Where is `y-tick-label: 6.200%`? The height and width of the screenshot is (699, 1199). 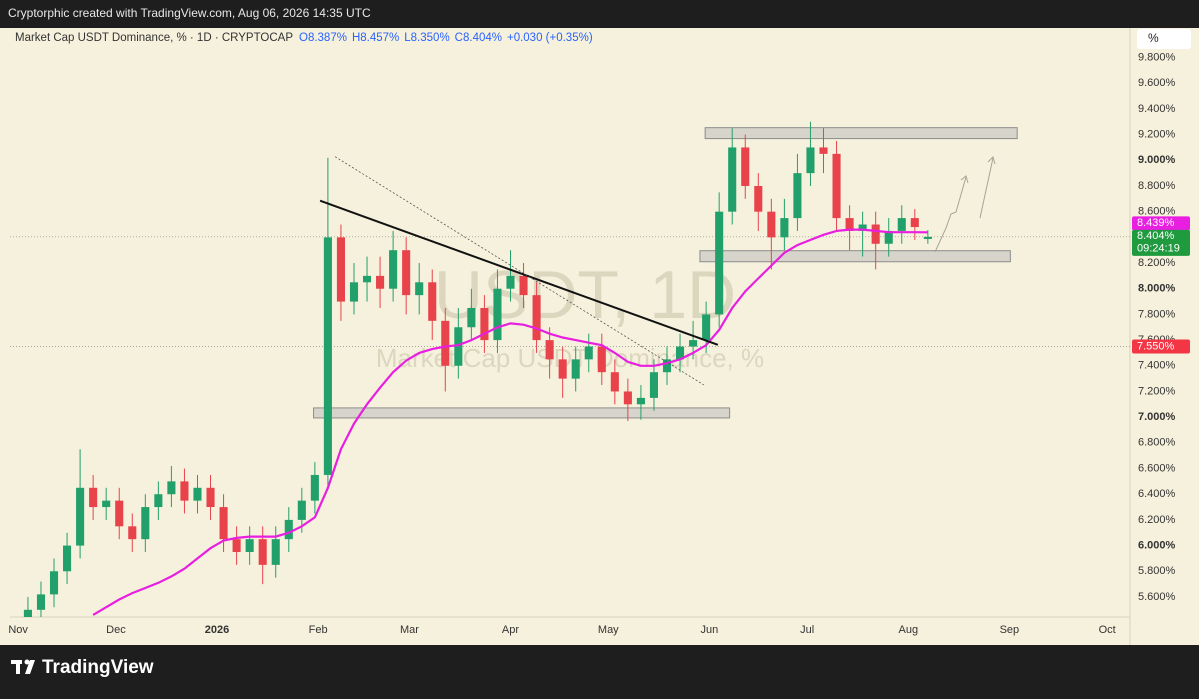
y-tick-label: 6.200% is located at coordinates (1157, 520).